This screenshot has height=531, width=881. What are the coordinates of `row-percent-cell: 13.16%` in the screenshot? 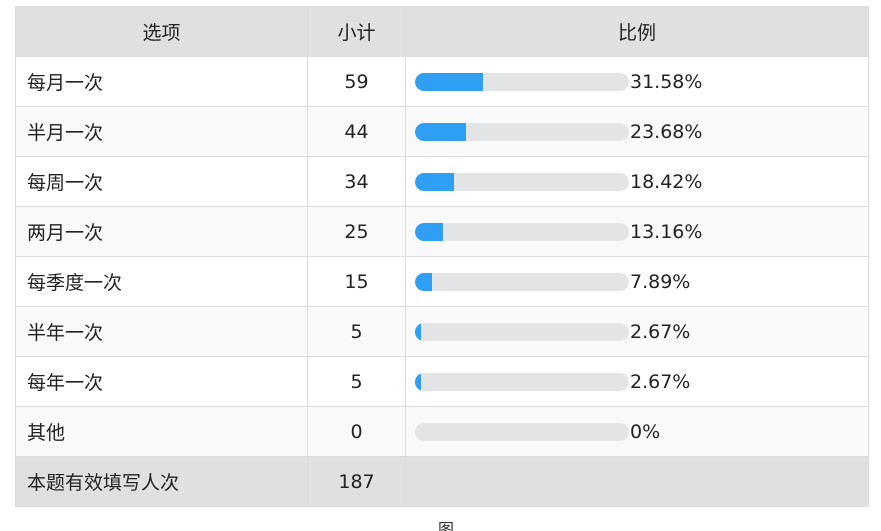 It's located at (637, 231).